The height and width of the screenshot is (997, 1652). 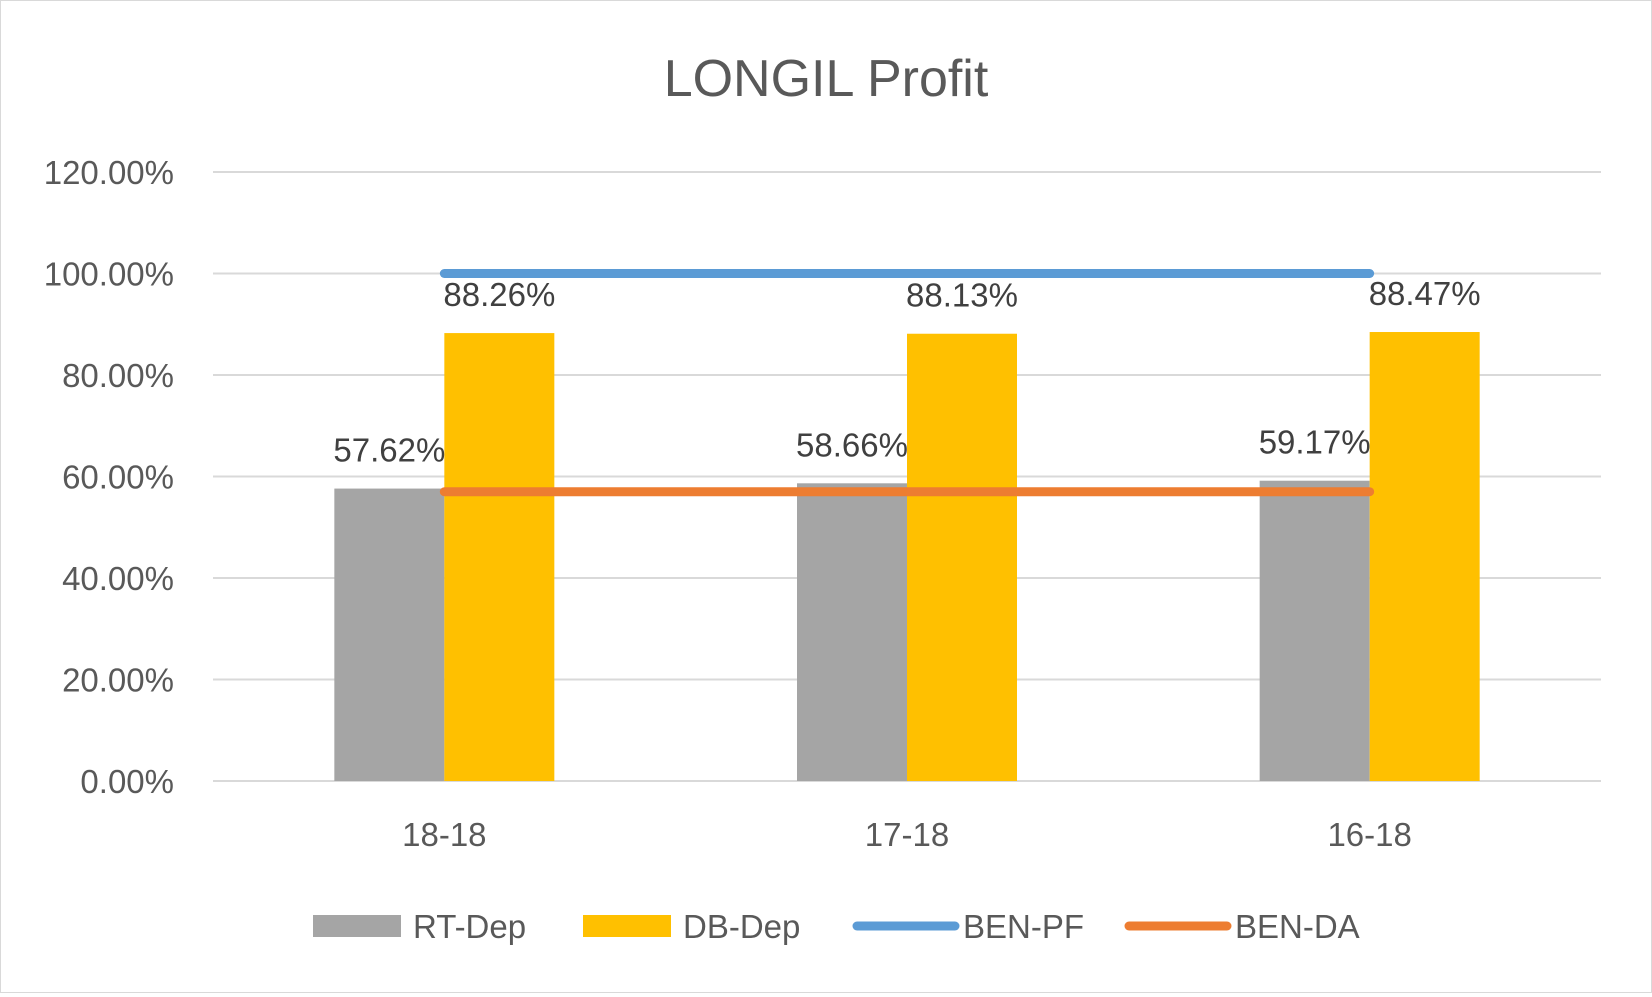 What do you see at coordinates (1369, 834) in the screenshot?
I see `x-tick-label: 16-18` at bounding box center [1369, 834].